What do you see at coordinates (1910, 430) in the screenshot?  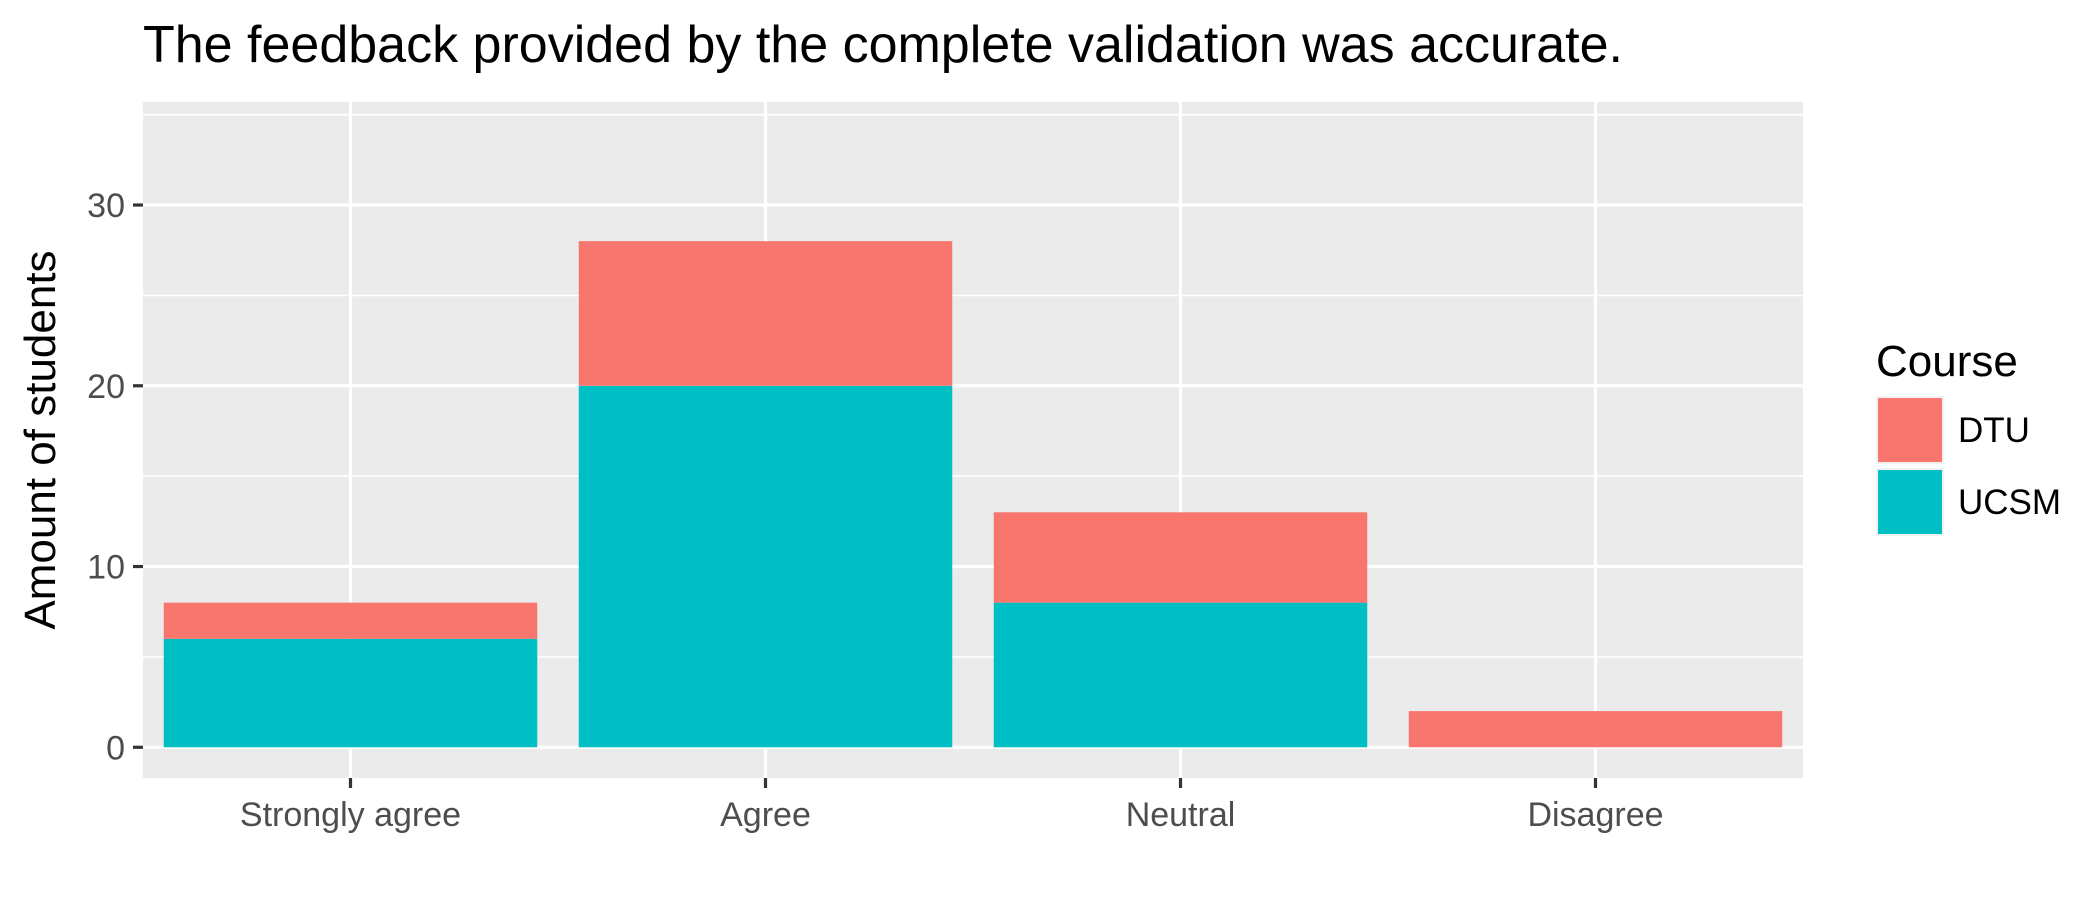 I see `legend-key-dtu` at bounding box center [1910, 430].